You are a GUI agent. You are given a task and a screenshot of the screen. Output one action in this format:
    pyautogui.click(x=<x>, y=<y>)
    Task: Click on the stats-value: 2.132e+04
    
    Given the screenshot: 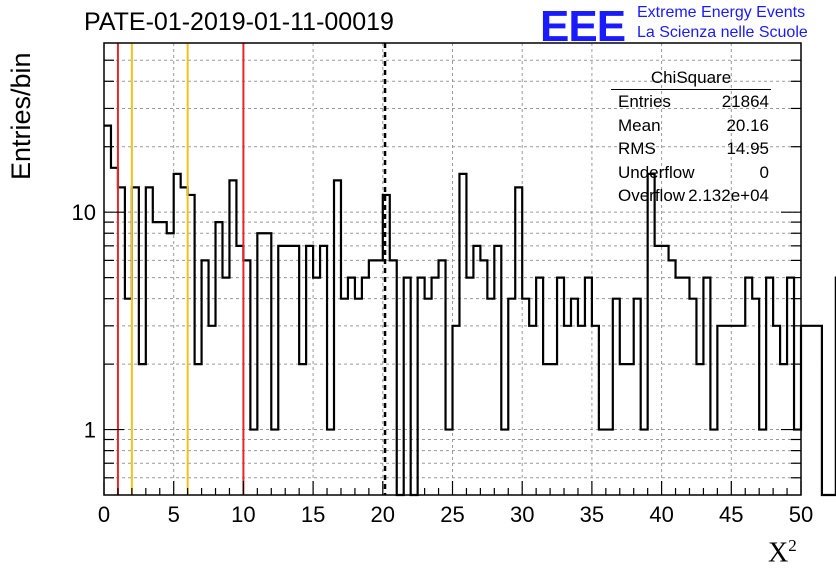 What is the action you would take?
    pyautogui.click(x=728, y=195)
    